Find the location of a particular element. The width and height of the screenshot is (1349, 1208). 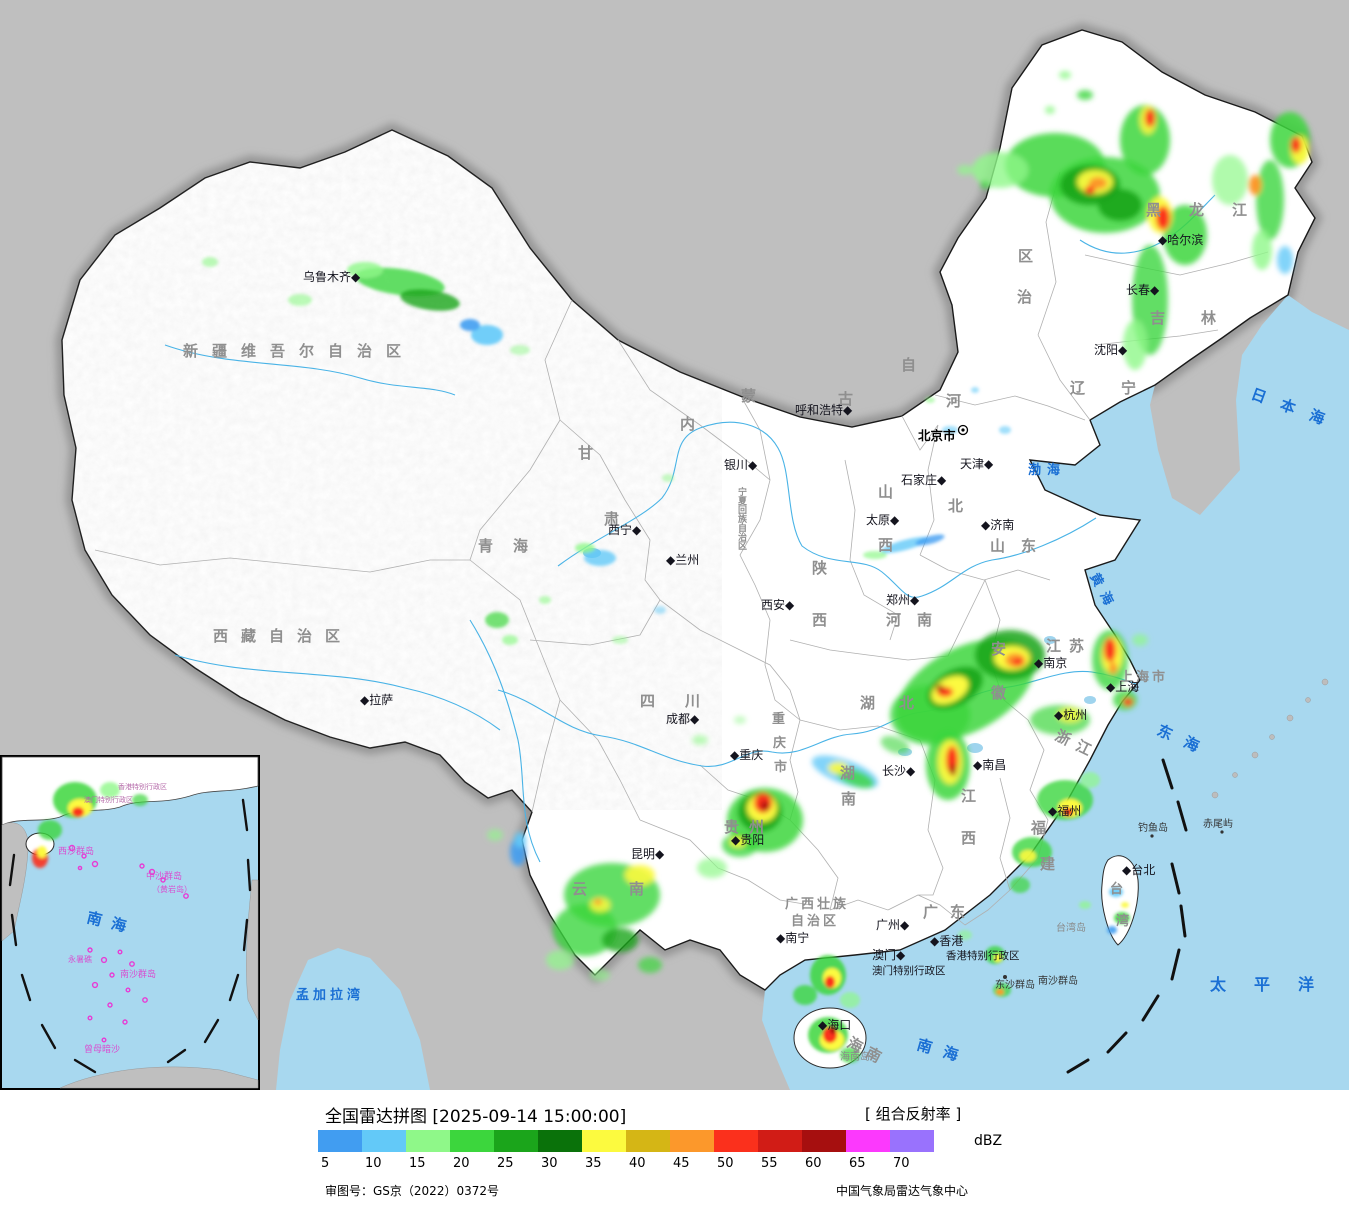

province-label-qinghai: 青海 is located at coordinates (513, 546).